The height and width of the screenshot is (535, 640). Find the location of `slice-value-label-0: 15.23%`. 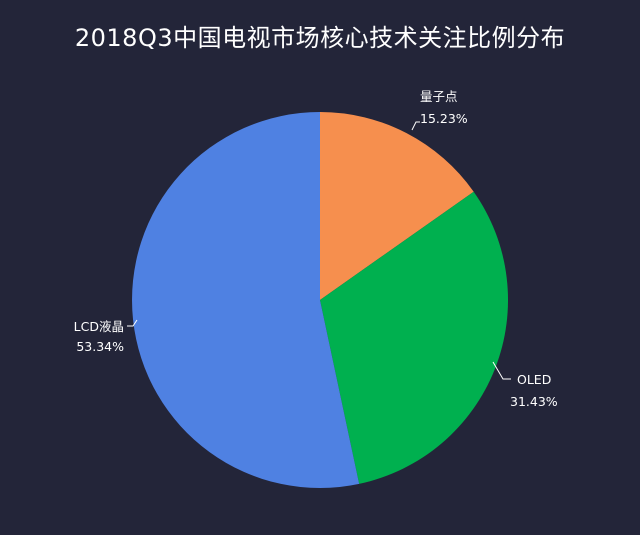

slice-value-label-0: 15.23% is located at coordinates (444, 118).